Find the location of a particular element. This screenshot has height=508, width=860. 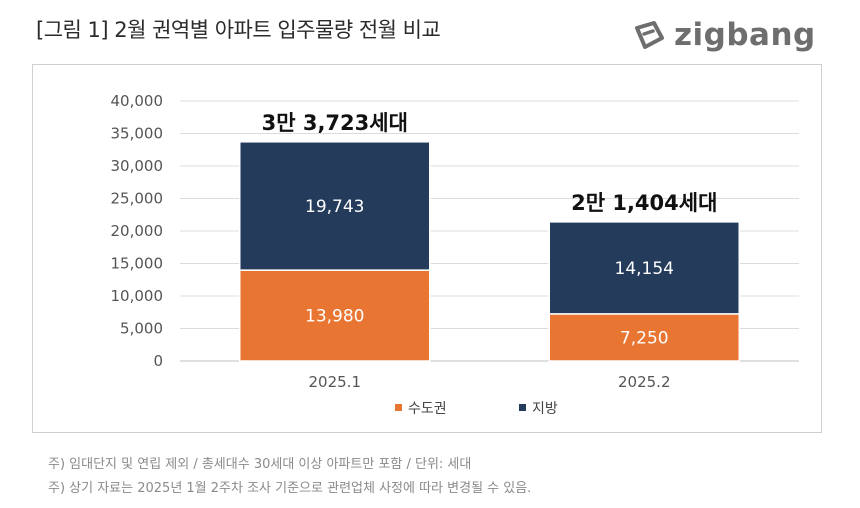

bar-value-label: 14,154 is located at coordinates (644, 269).